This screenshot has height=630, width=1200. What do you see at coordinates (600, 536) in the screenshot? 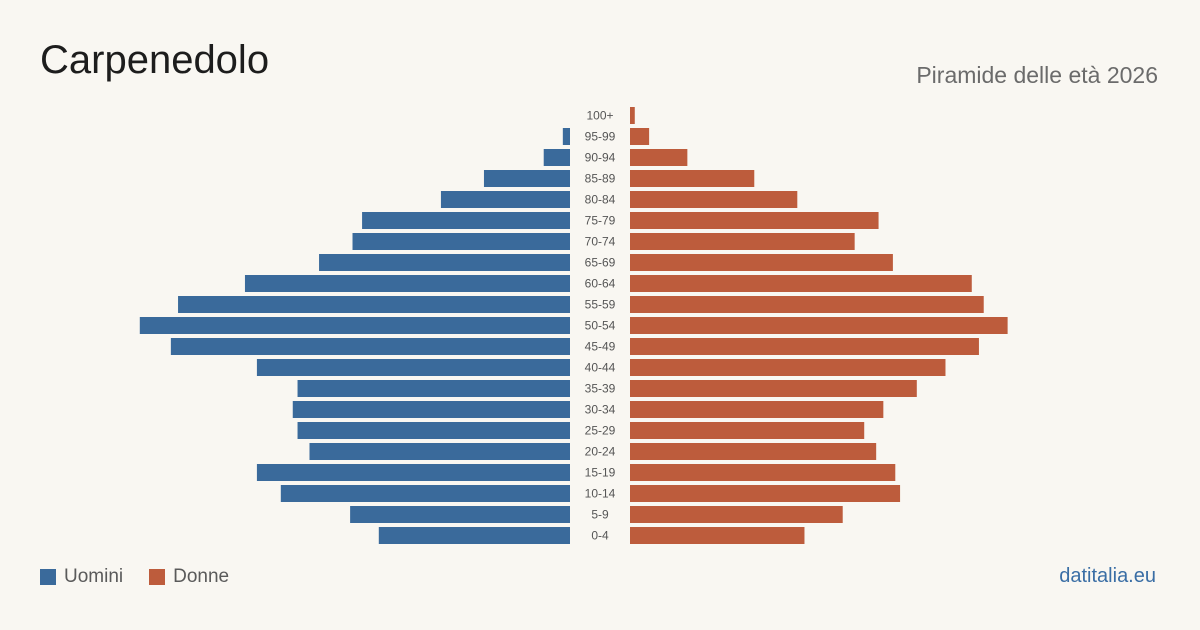
I see `age-label-0-4: 0-4` at bounding box center [600, 536].